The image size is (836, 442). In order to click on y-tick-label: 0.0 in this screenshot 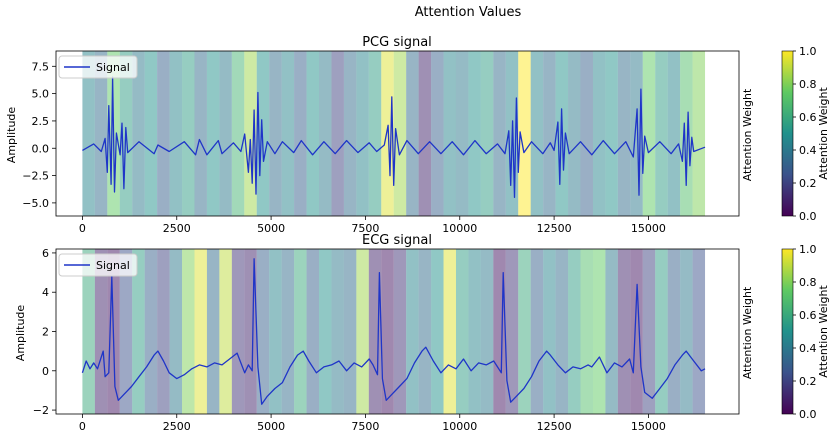, I will do `click(41, 148)`.